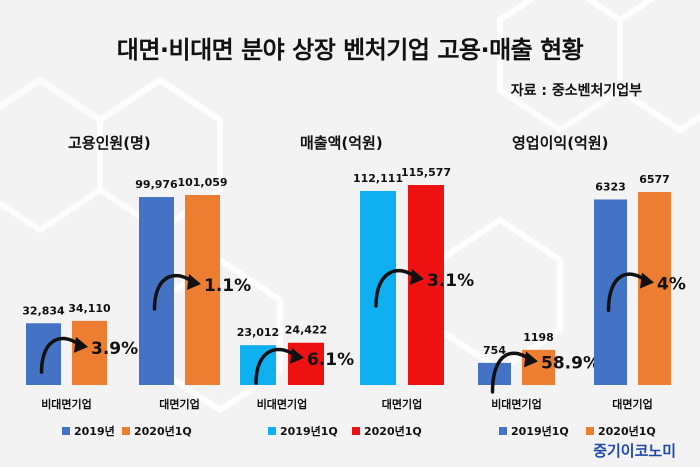 This screenshot has width=700, height=467. Describe the element at coordinates (350, 50) in the screenshot. I see `page-title: 대면·비대면 분야 상장 벤처기업 고용·매출 현황` at that location.